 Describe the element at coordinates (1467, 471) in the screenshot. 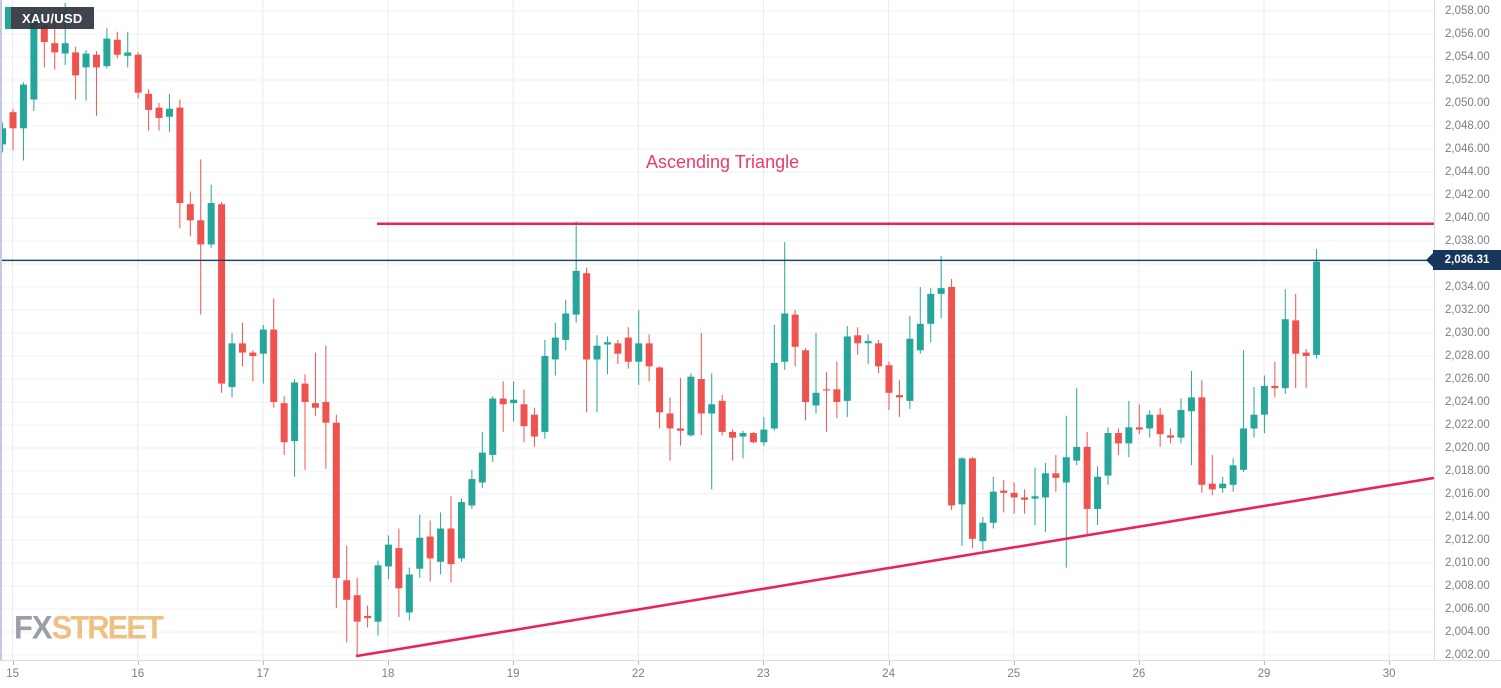

I see `y-axis-label: 2,018.00` at that location.